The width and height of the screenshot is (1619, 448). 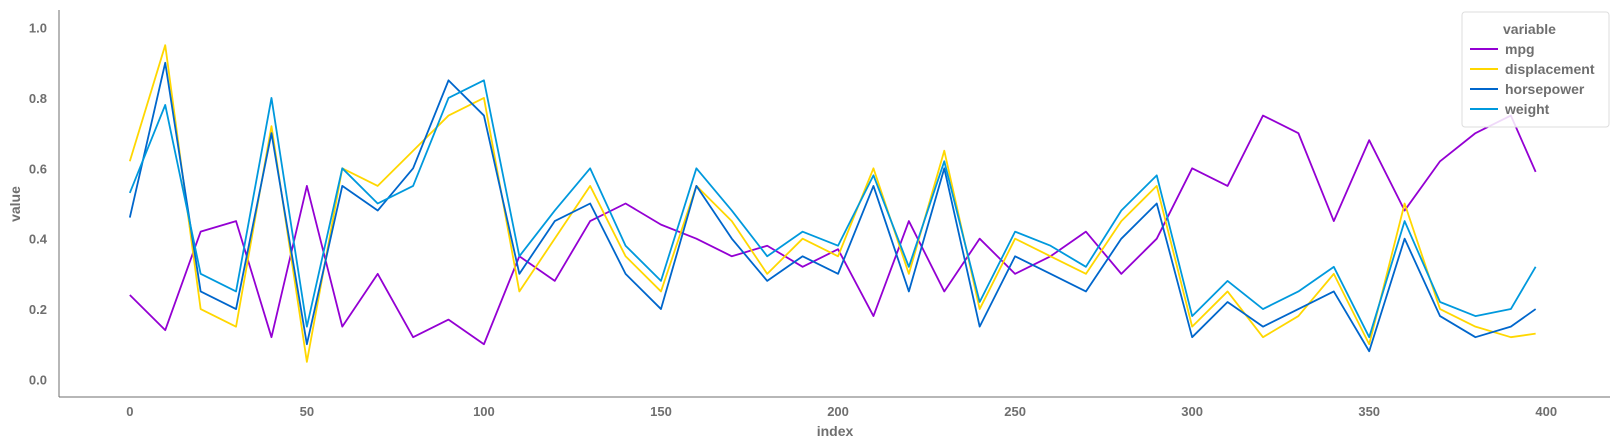 I want to click on x-tick-label: 250, so click(x=1015, y=411).